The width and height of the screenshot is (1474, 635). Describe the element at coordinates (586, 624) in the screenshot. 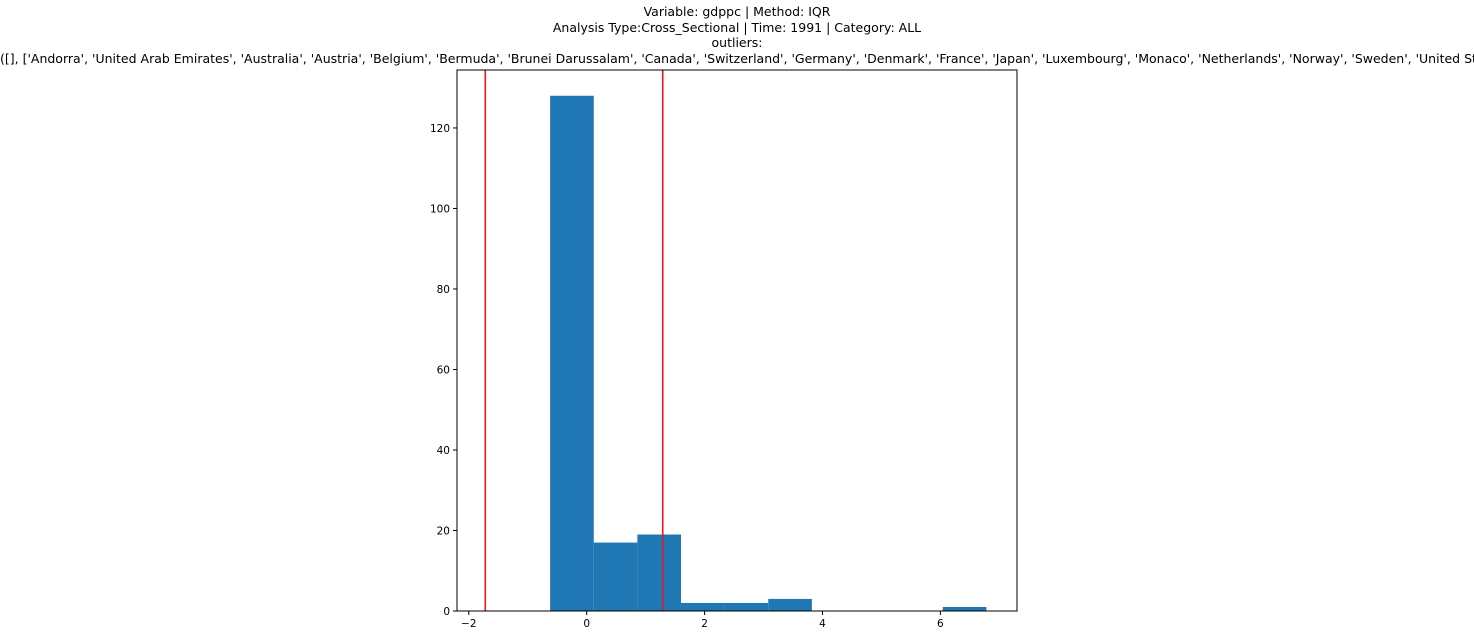

I see `x-tick-label: 0` at that location.